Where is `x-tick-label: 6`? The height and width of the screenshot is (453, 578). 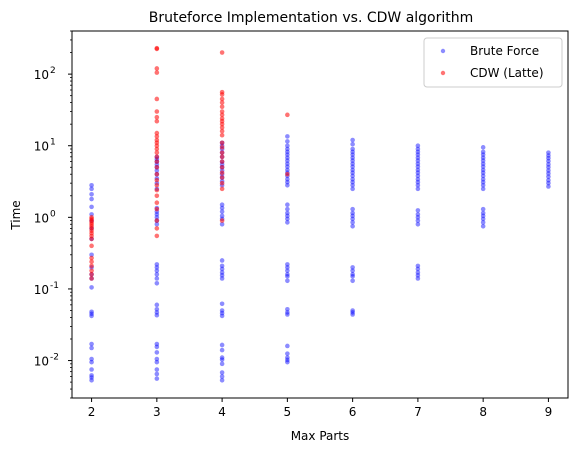 x-tick-label: 6 is located at coordinates (353, 412).